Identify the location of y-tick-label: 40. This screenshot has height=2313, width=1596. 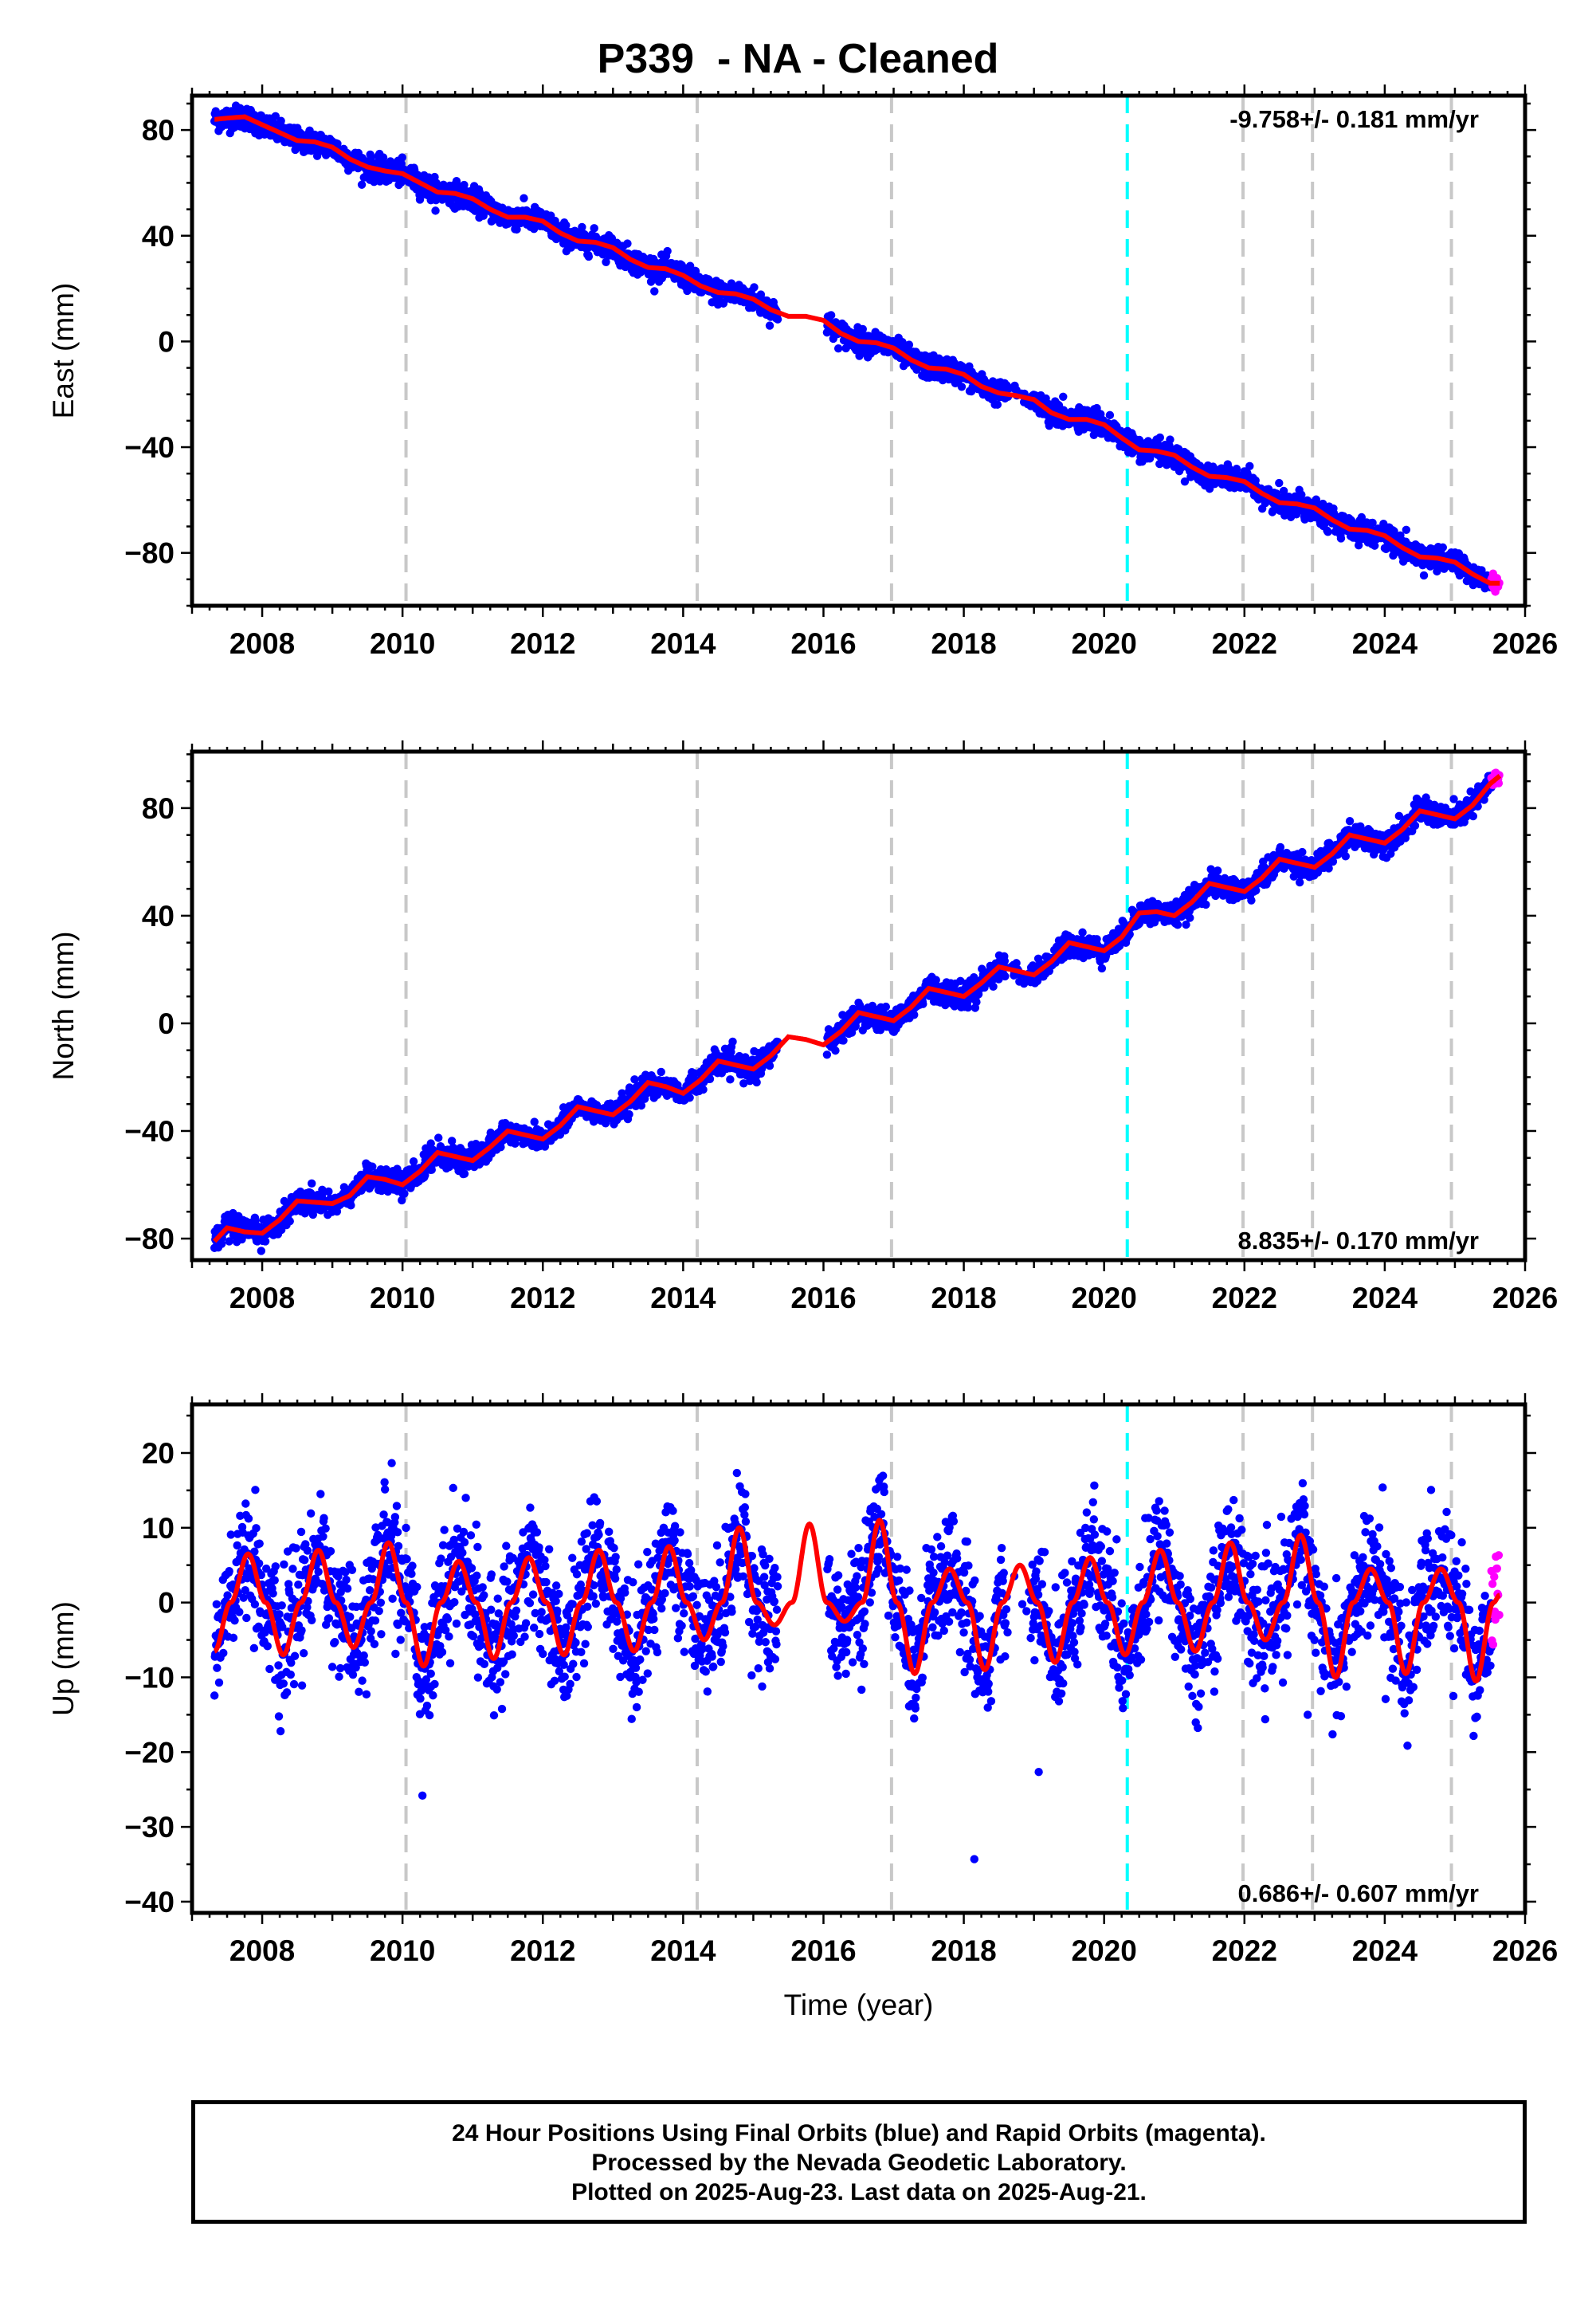
(158, 237).